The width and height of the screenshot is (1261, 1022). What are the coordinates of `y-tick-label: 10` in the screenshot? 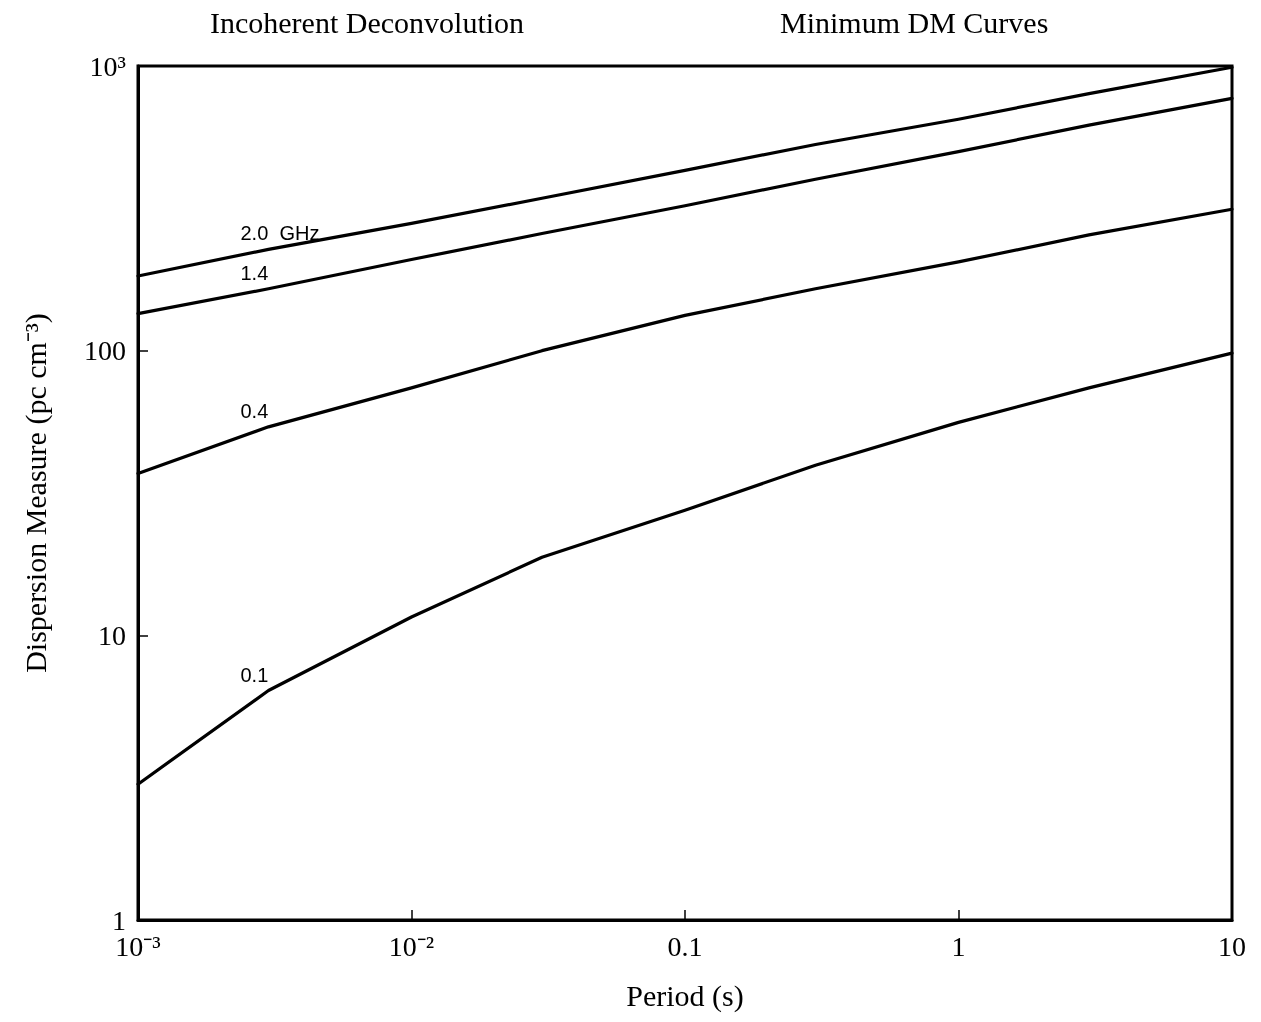 It's located at (112, 635).